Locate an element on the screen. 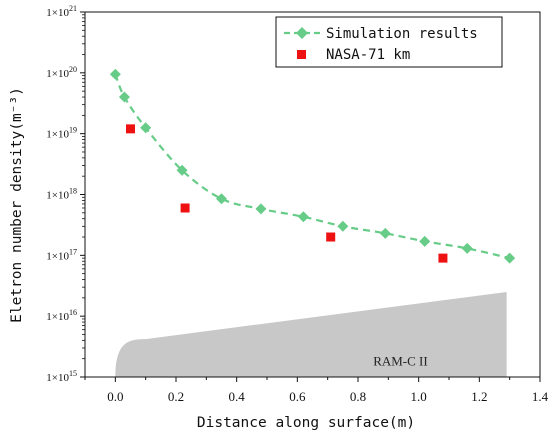 The width and height of the screenshot is (550, 434). x-tick-label: 0.8 is located at coordinates (358, 396).